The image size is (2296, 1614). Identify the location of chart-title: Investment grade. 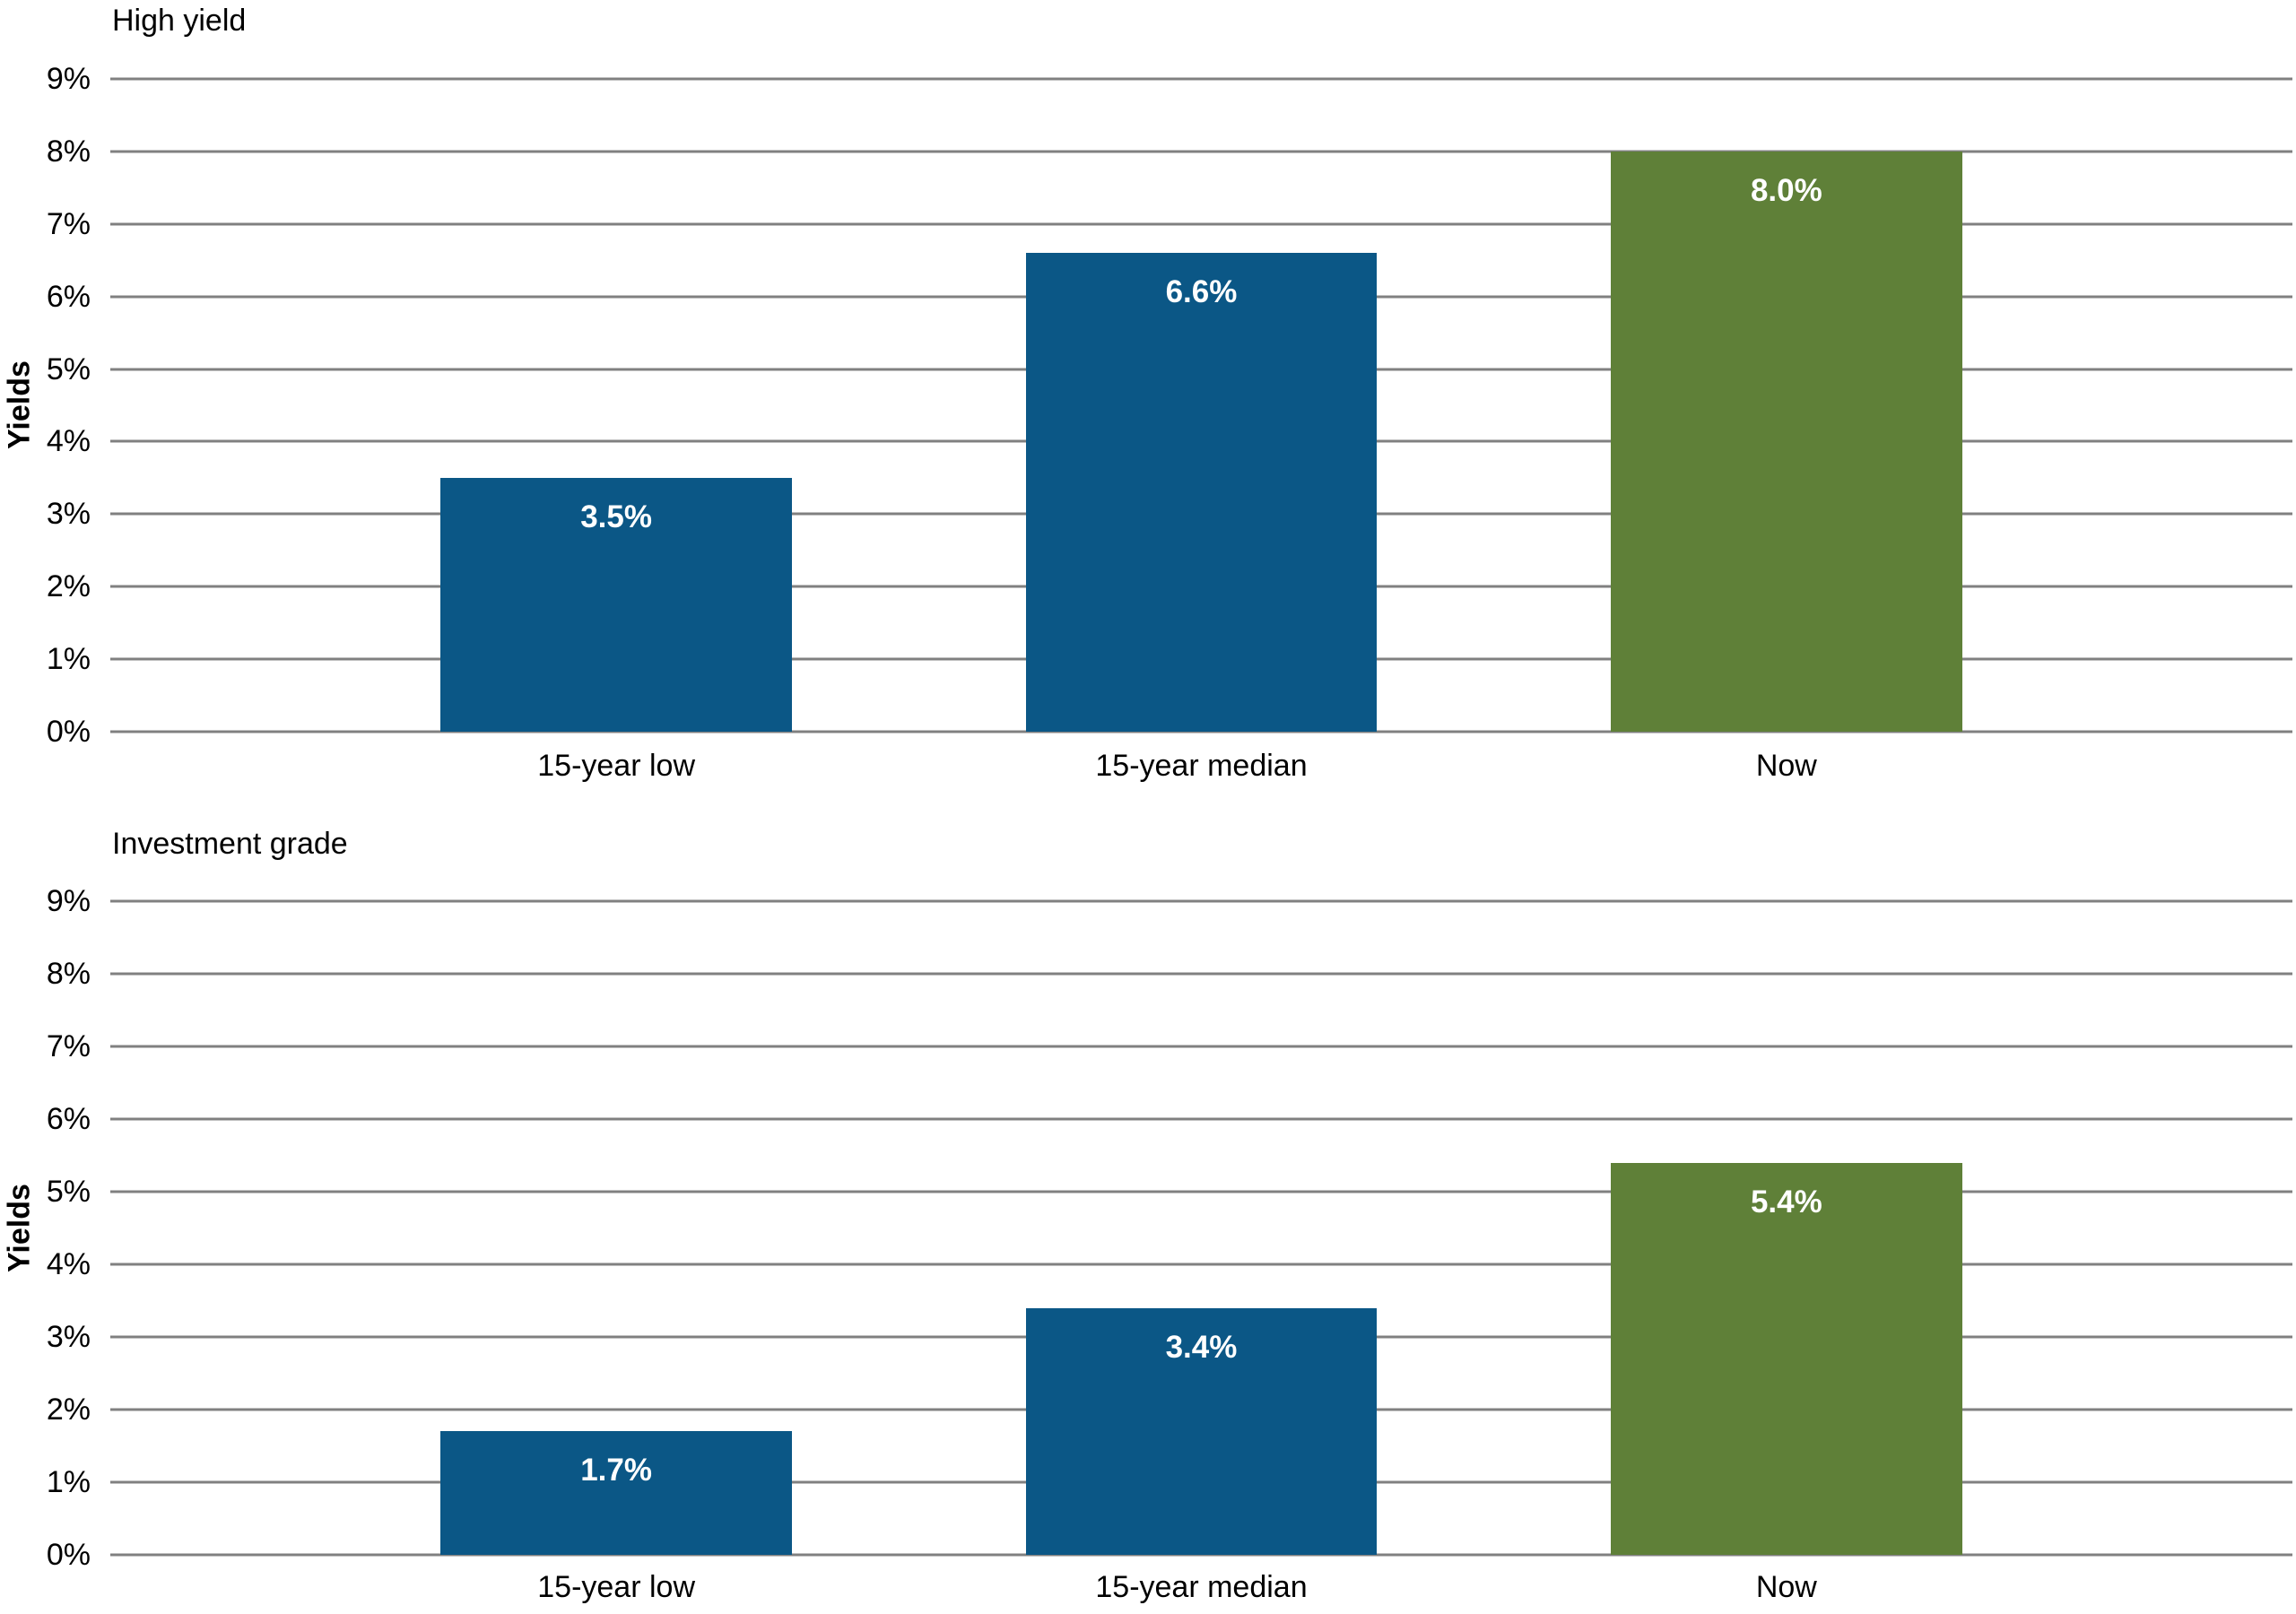
(230, 844).